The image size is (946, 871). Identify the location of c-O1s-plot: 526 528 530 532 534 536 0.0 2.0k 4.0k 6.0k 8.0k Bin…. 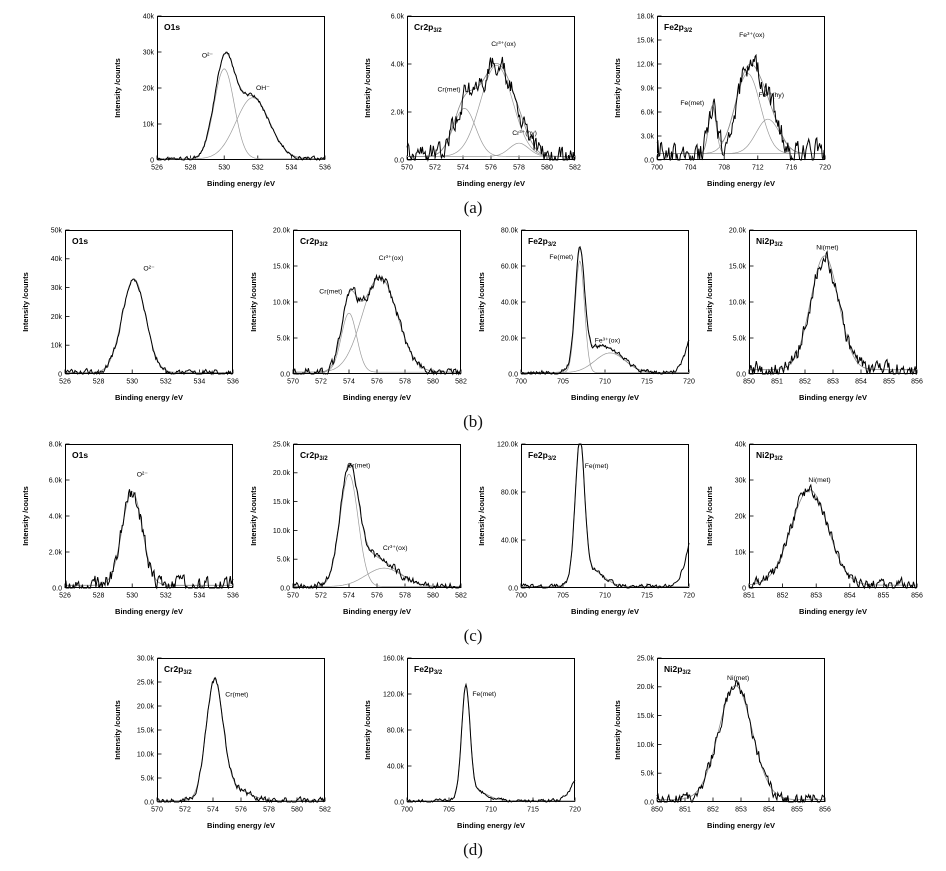
(130, 528).